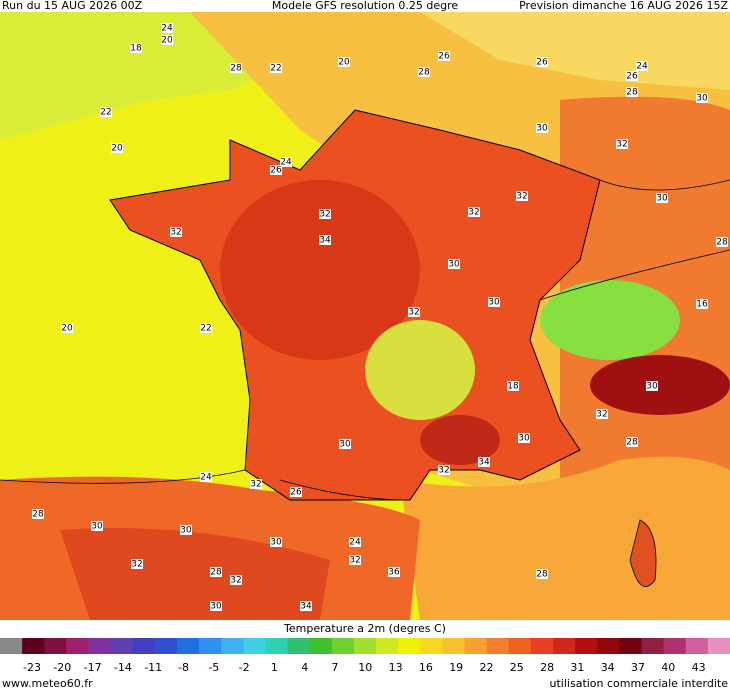 The width and height of the screenshot is (730, 690). What do you see at coordinates (608, 667) in the screenshot?
I see `colorbar-tick-label: 34` at bounding box center [608, 667].